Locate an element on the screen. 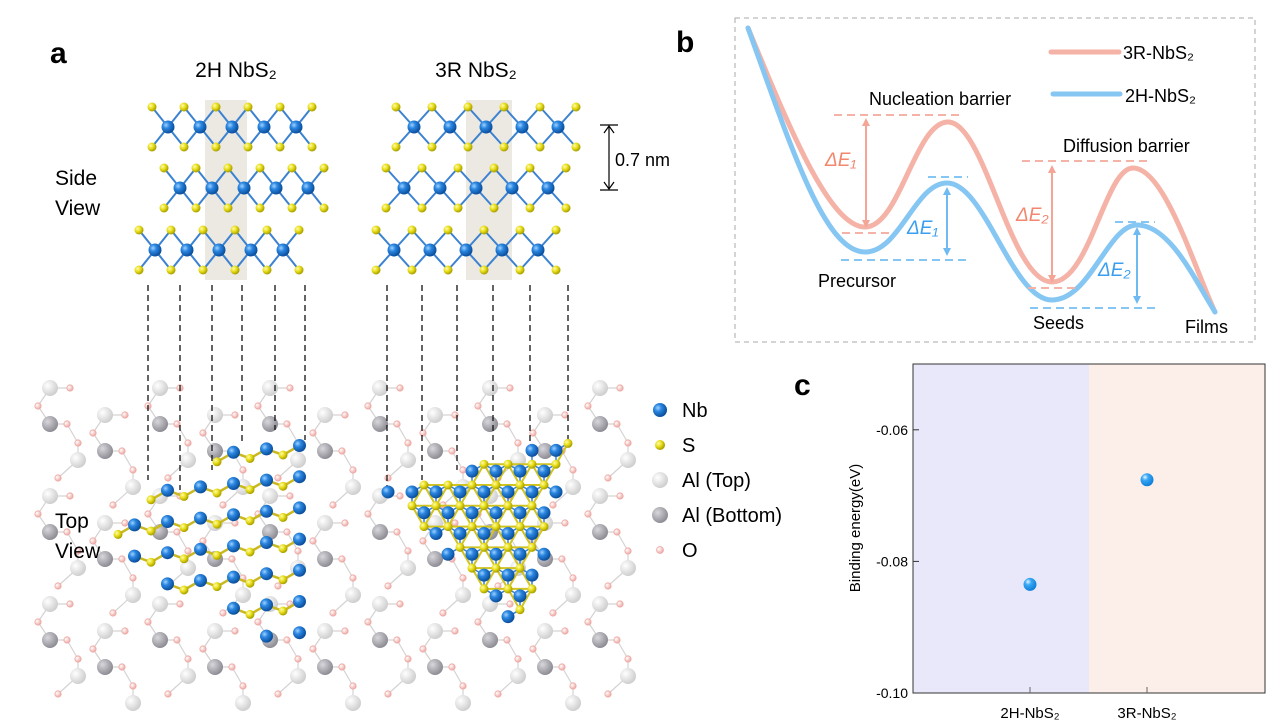 Image resolution: width=1268 pixels, height=728 pixels. diffusion-barrier-label: Diffusion barrier is located at coordinates (1126, 146).